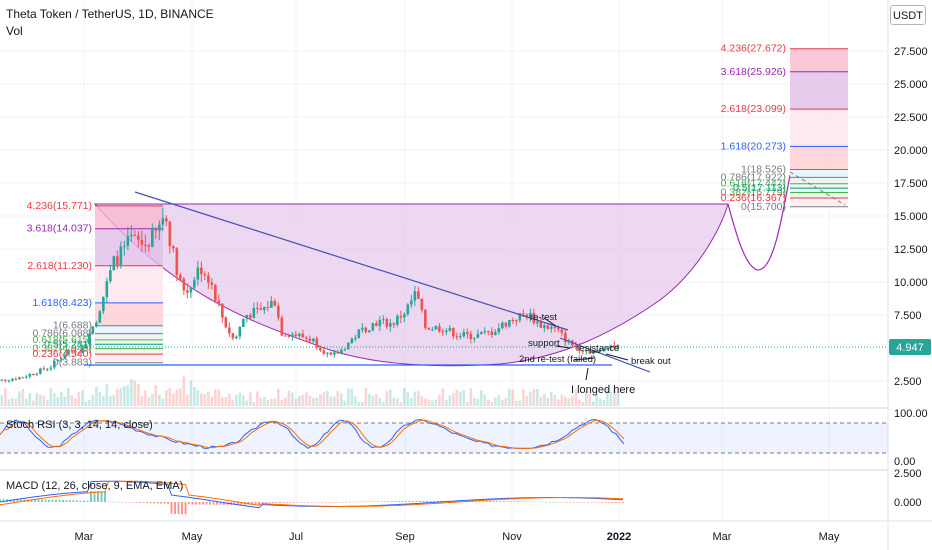 This screenshot has width=932, height=550. What do you see at coordinates (651, 361) in the screenshot?
I see `annotation-breakout: break out` at bounding box center [651, 361].